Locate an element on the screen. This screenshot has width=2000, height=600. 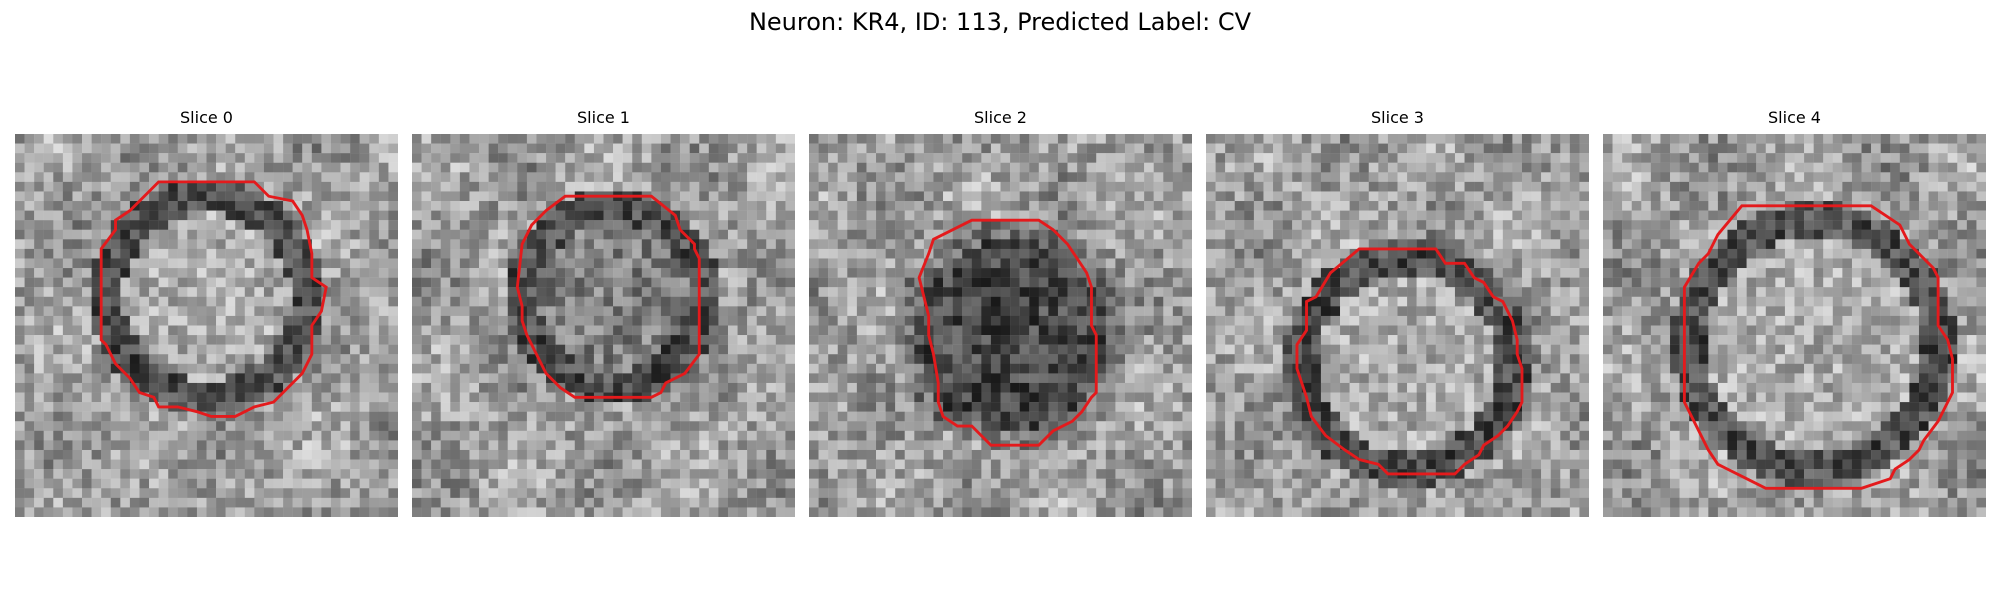
slice-panel-0: Slice 0 is located at coordinates (206, 312).